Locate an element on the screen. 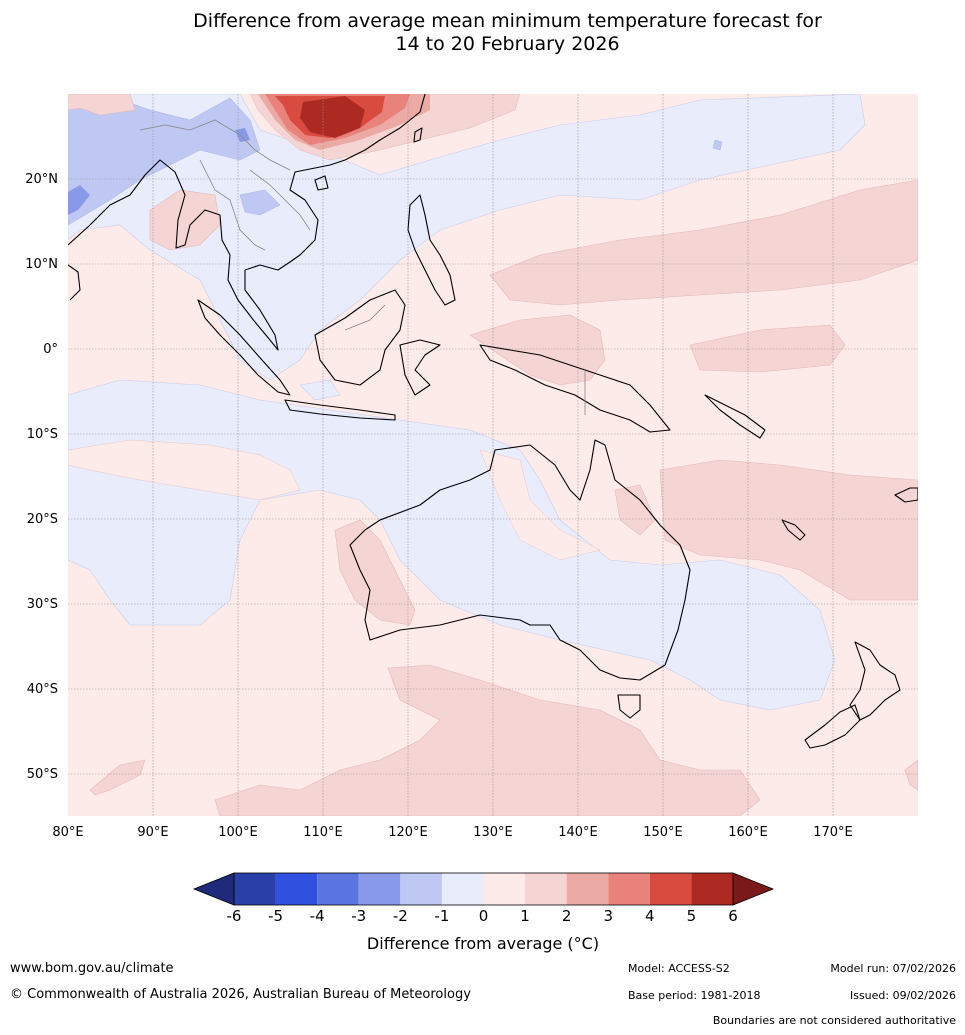 Image resolution: width=965 pixels, height=1035 pixels. lon-label-170: 170°E is located at coordinates (833, 832).